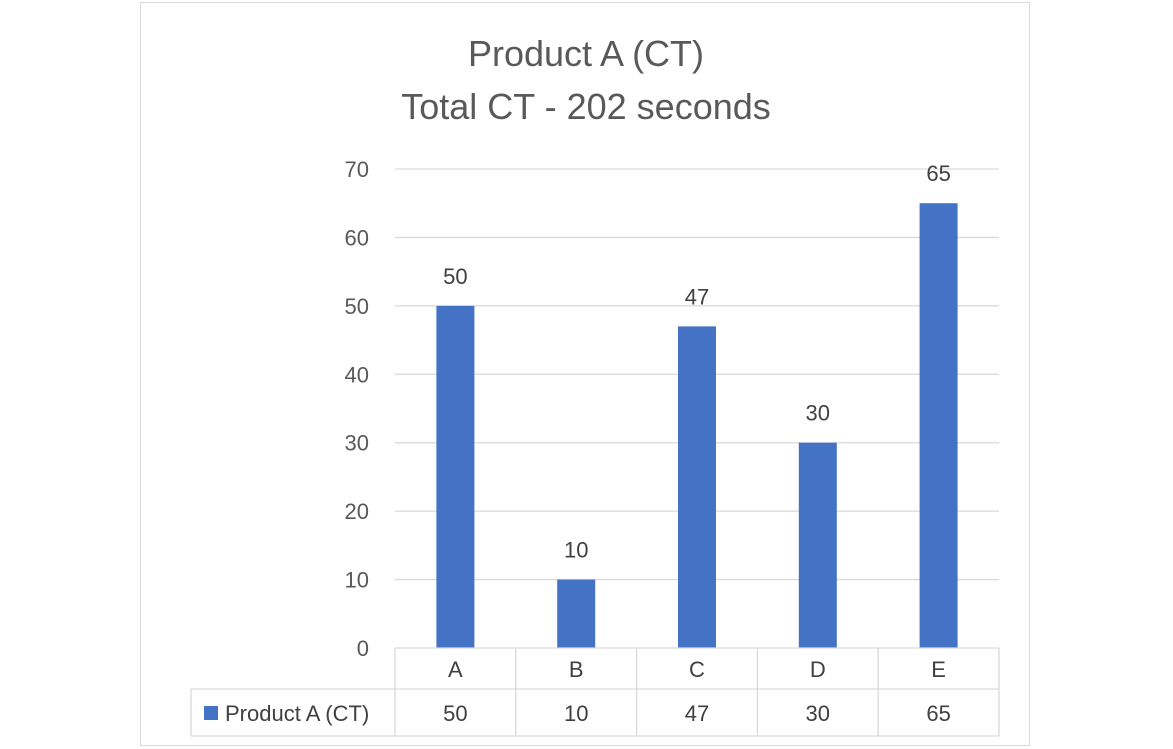 This screenshot has height=749, width=1173. I want to click on x-category-label: C, so click(697, 669).